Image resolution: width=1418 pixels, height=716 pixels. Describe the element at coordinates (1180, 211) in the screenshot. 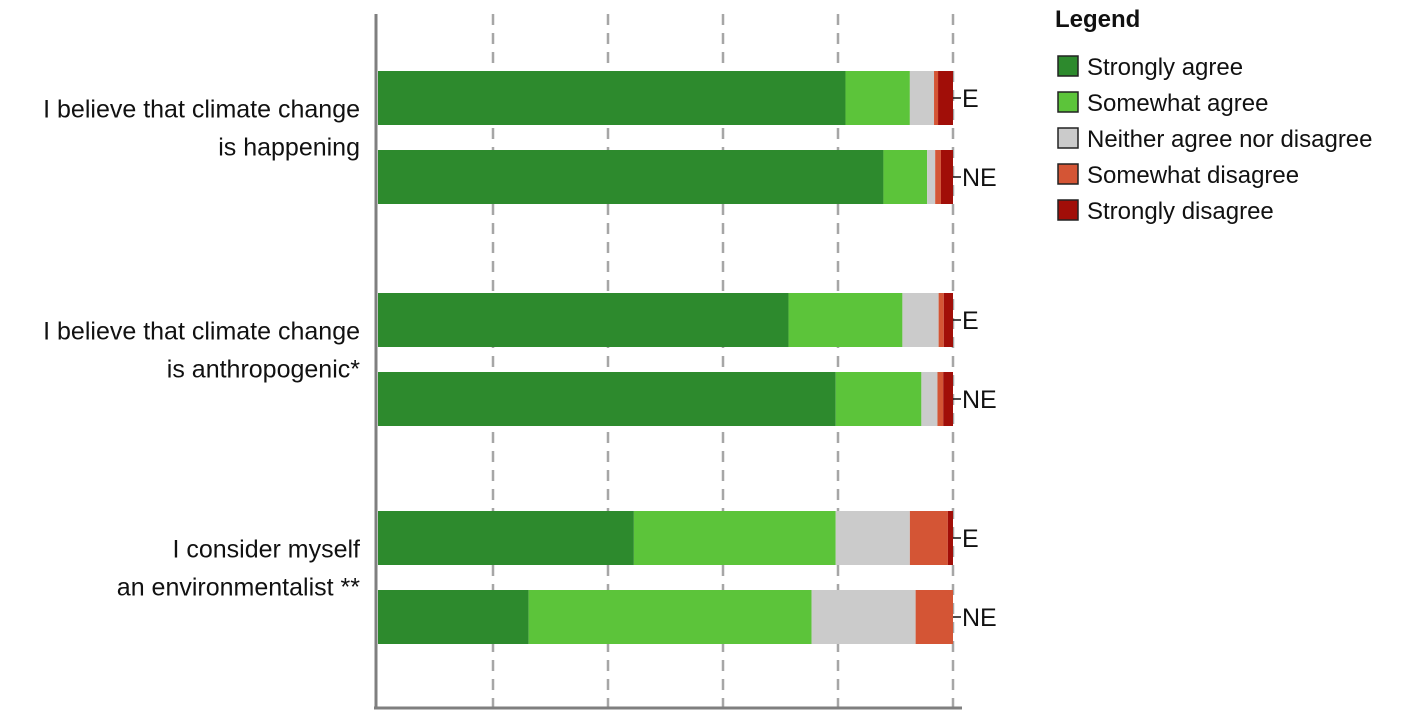

I see `legend-label: Strongly disagree` at that location.